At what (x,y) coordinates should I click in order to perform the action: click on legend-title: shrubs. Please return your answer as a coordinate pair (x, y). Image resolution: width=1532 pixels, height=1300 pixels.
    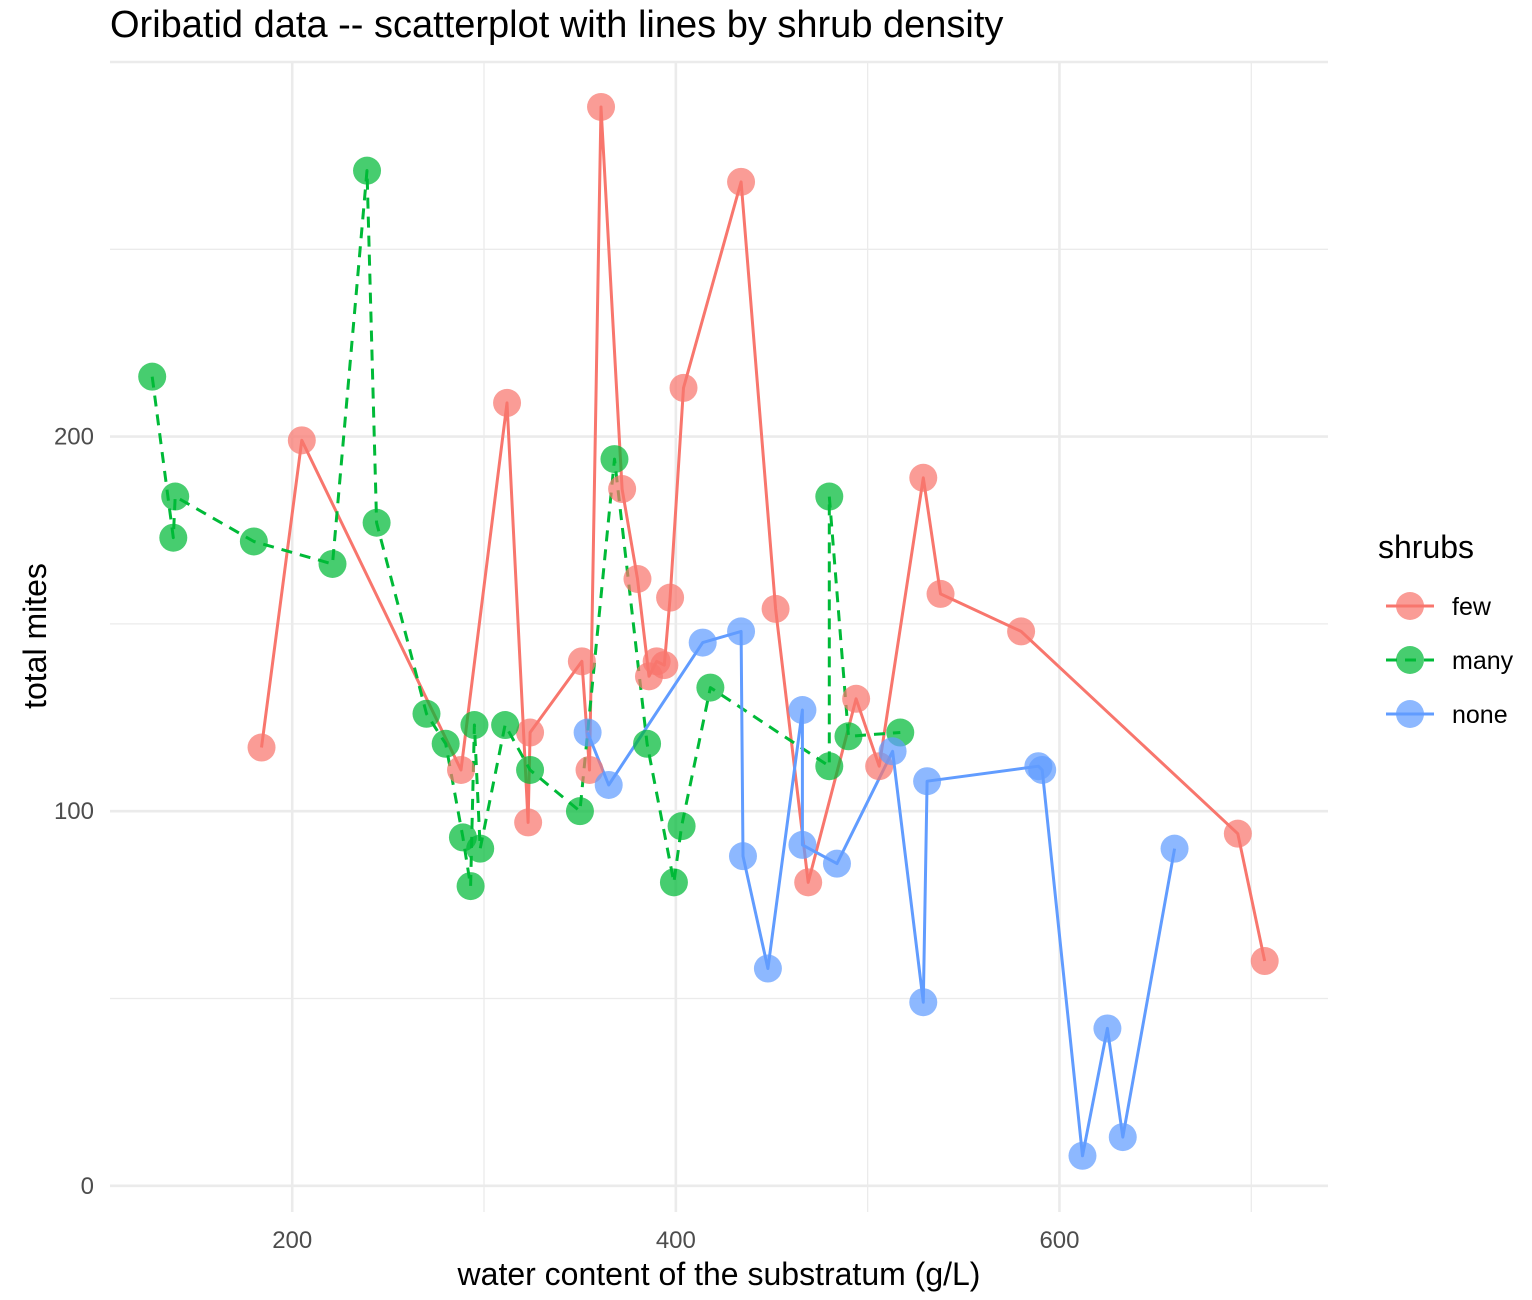
    Looking at the image, I should click on (1426, 547).